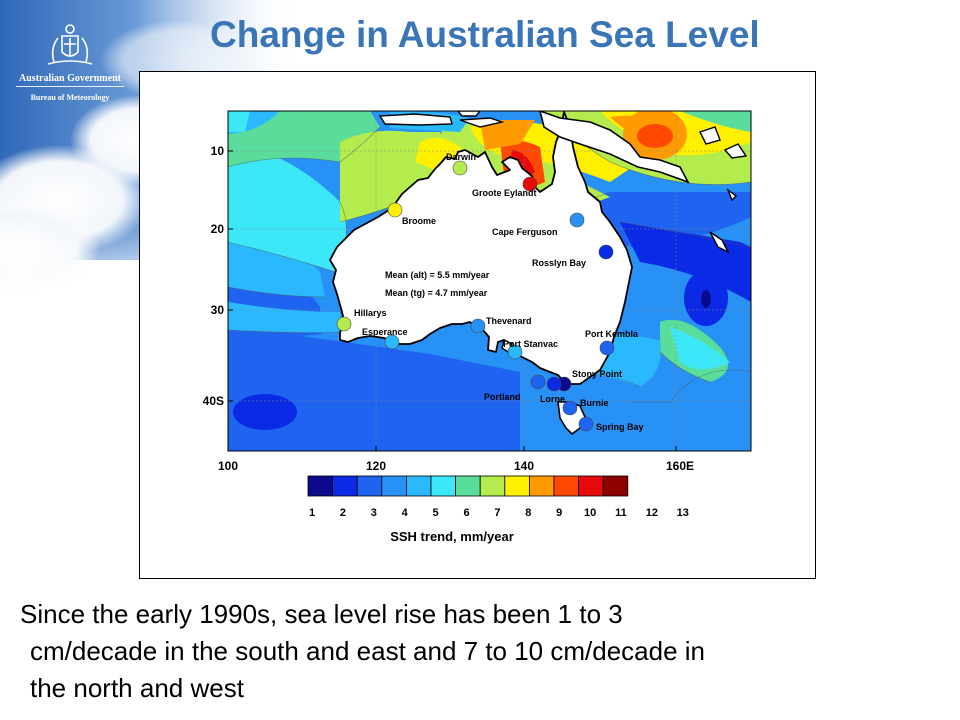 This screenshot has width=960, height=720. What do you see at coordinates (213, 401) in the screenshot?
I see `lat-label: 40S` at bounding box center [213, 401].